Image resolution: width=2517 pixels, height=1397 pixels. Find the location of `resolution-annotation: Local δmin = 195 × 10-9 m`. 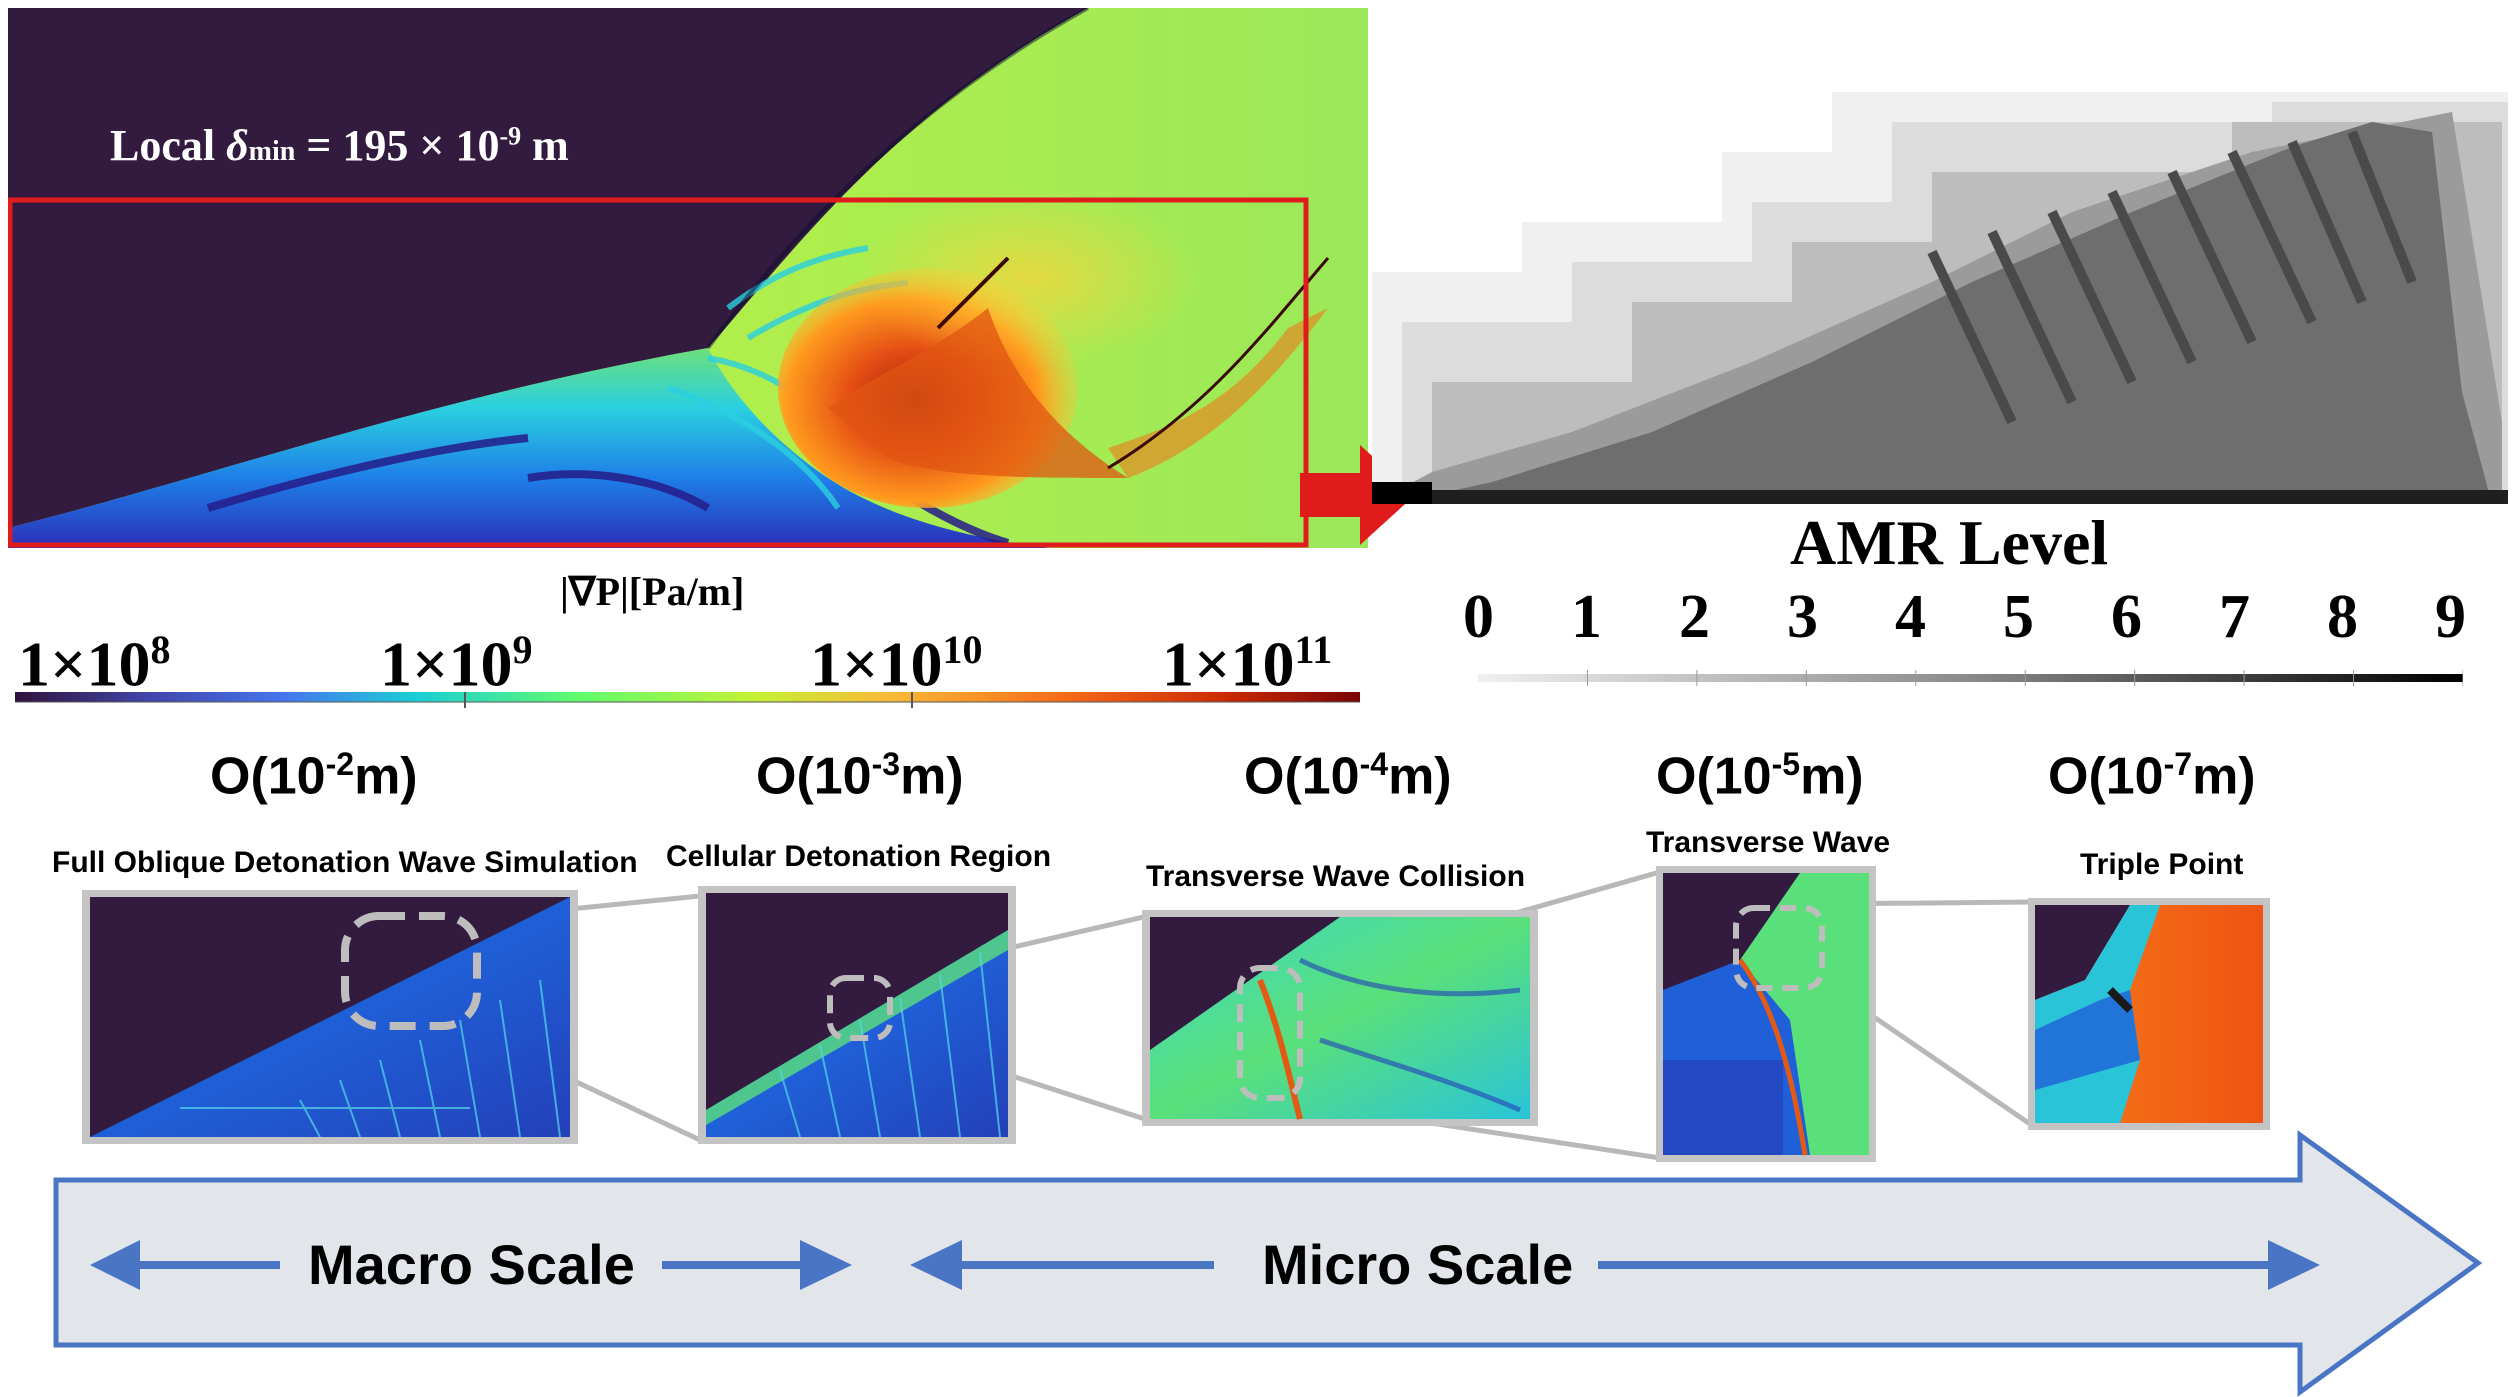

resolution-annotation: Local δmin = 195 × 10-9 m is located at coordinates (339, 145).